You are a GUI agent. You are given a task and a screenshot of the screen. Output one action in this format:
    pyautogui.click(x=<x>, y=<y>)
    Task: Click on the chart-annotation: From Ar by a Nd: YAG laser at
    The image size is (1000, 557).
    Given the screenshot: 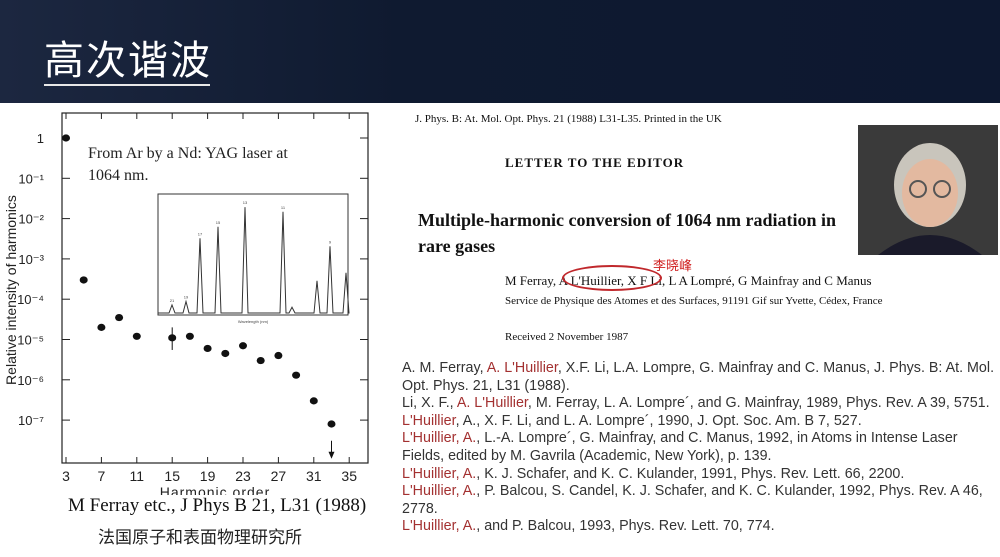 What is the action you would take?
    pyautogui.click(x=188, y=153)
    